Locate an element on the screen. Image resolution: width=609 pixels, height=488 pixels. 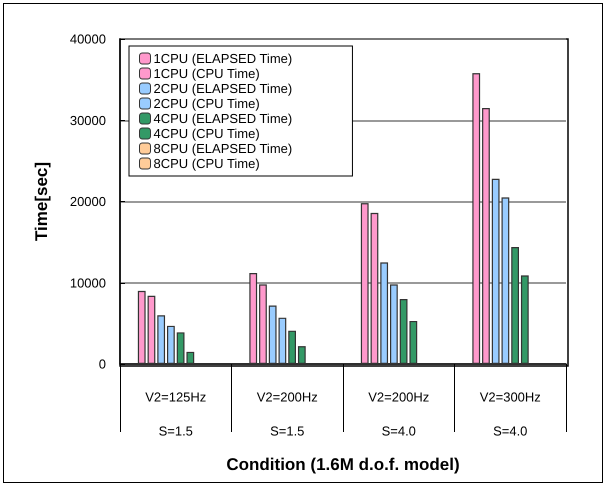
y-tick-label: 10000 is located at coordinates (88, 282).